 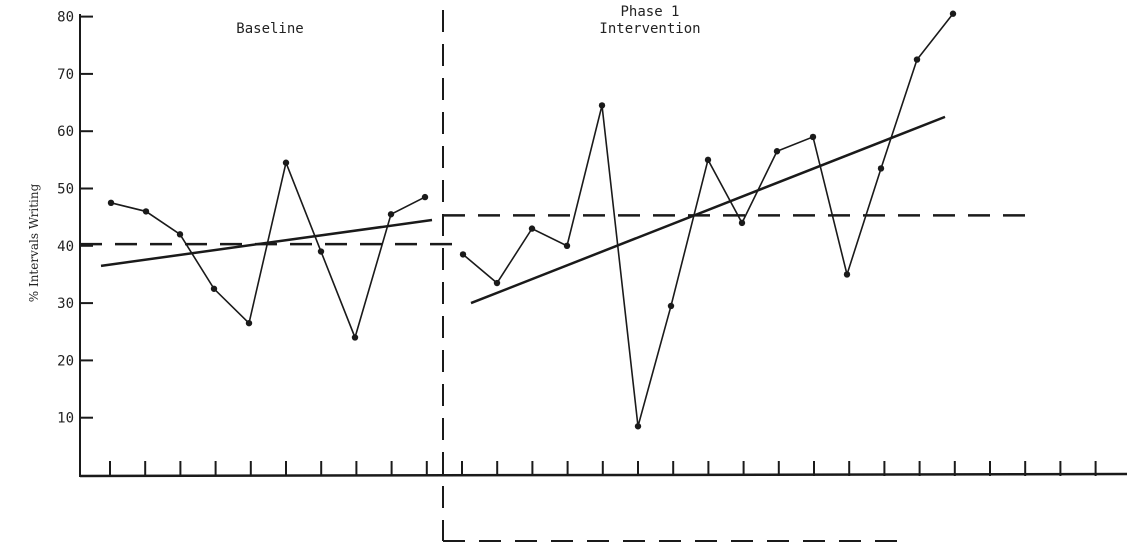 What do you see at coordinates (649, 29) in the screenshot?
I see `phase-label: Intervention` at bounding box center [649, 29].